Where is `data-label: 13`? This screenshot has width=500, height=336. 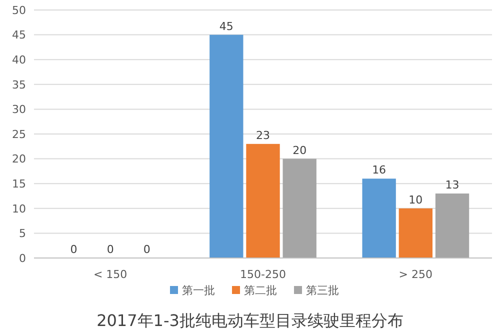 data-label: 13 is located at coordinates (452, 185).